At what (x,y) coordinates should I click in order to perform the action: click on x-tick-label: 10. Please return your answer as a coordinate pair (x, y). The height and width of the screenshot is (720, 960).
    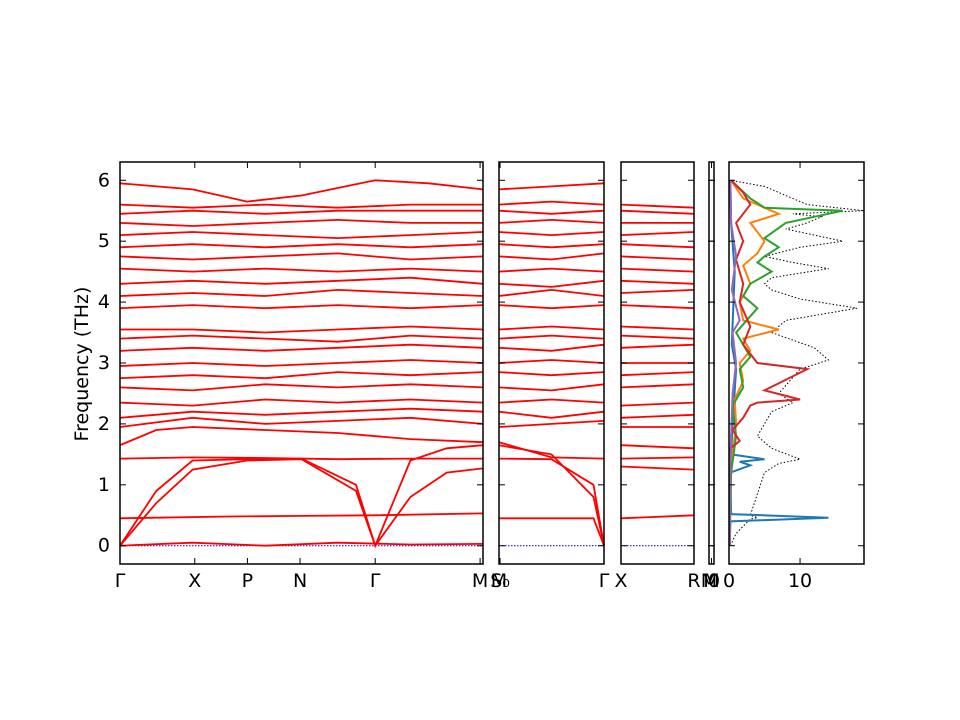
    Looking at the image, I should click on (800, 581).